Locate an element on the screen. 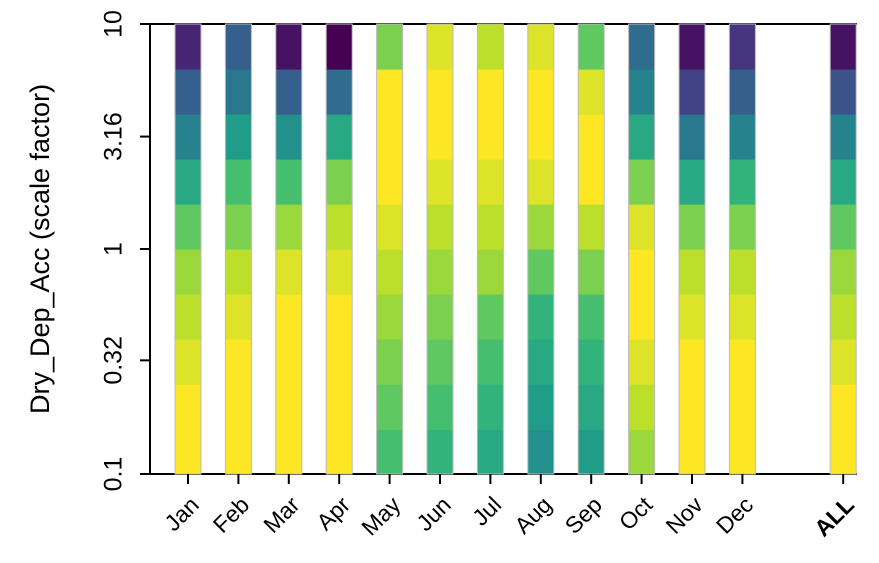 This screenshot has height=563, width=879. y-tick-label: 0.32 is located at coordinates (114, 360).